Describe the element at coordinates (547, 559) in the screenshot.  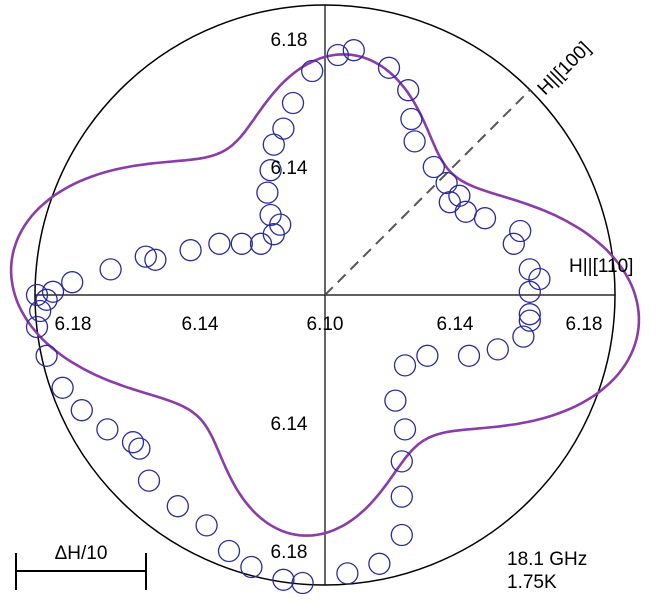
I see `annotation-frequency: 18.1 GHz` at that location.